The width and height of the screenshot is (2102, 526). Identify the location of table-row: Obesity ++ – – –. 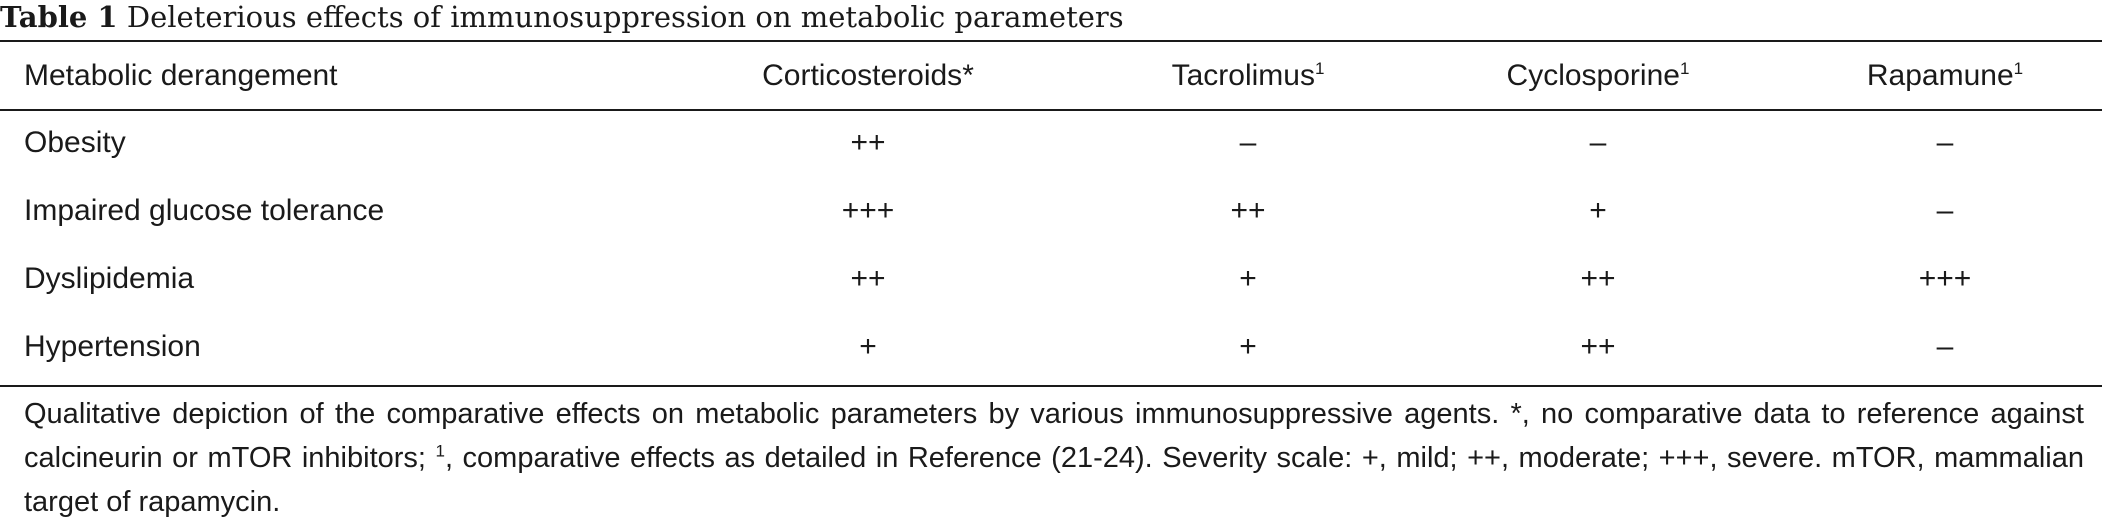
(1051, 143).